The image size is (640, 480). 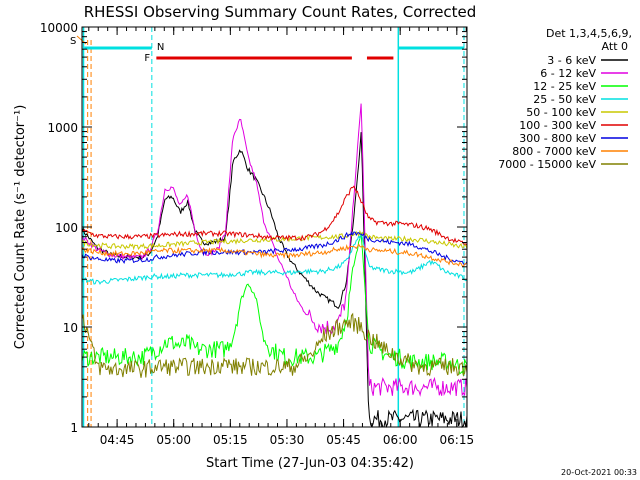 What do you see at coordinates (74, 428) in the screenshot?
I see `y-tick-label-0: 1` at bounding box center [74, 428].